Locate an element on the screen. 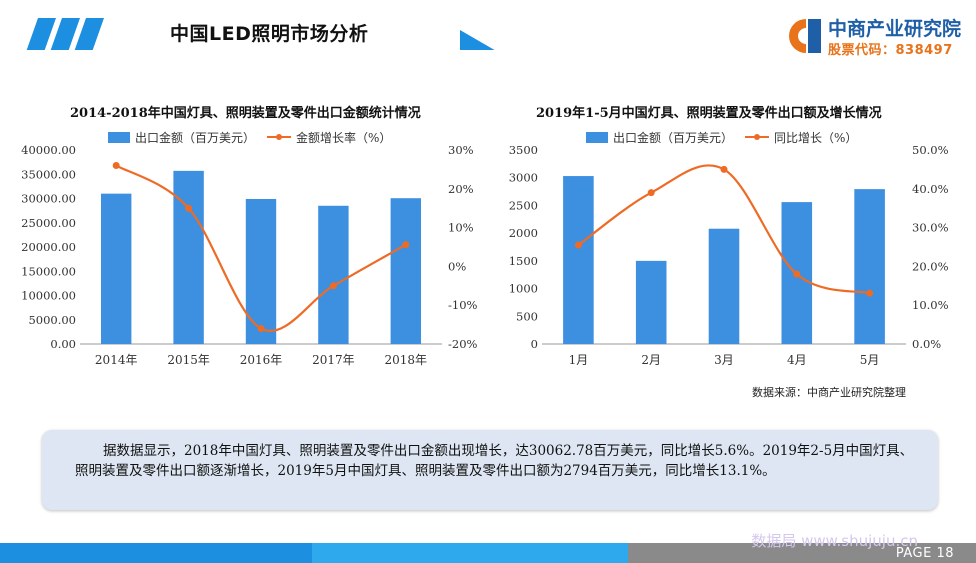 Image resolution: width=976 pixels, height=563 pixels. x-tick-label: 5月 is located at coordinates (870, 360).